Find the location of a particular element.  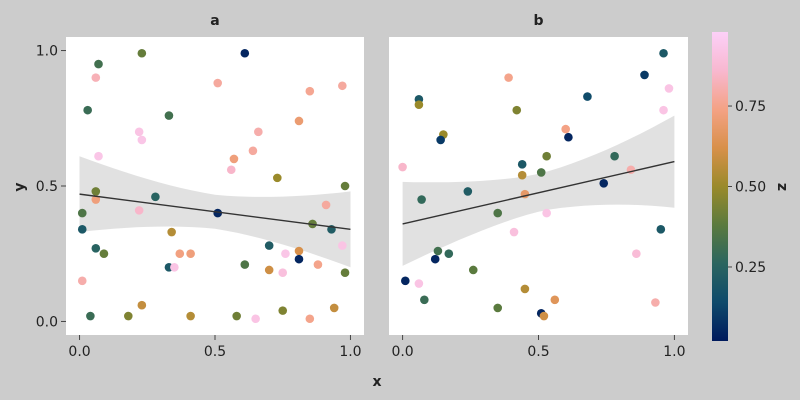

confidence-band is located at coordinates (538, 190).